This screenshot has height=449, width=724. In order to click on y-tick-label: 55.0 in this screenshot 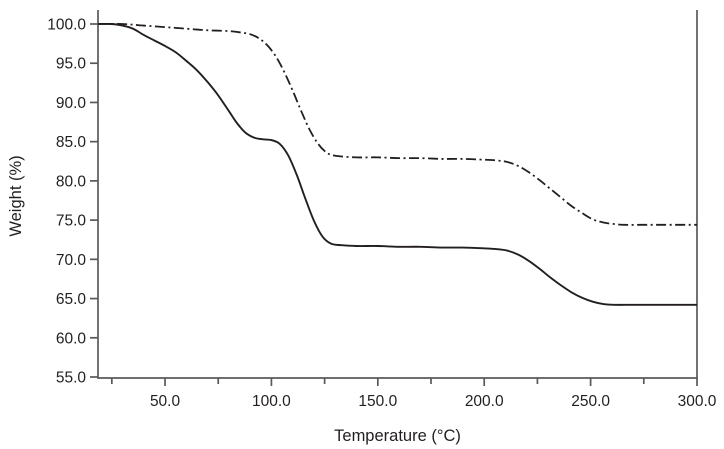, I will do `click(71, 378)`.